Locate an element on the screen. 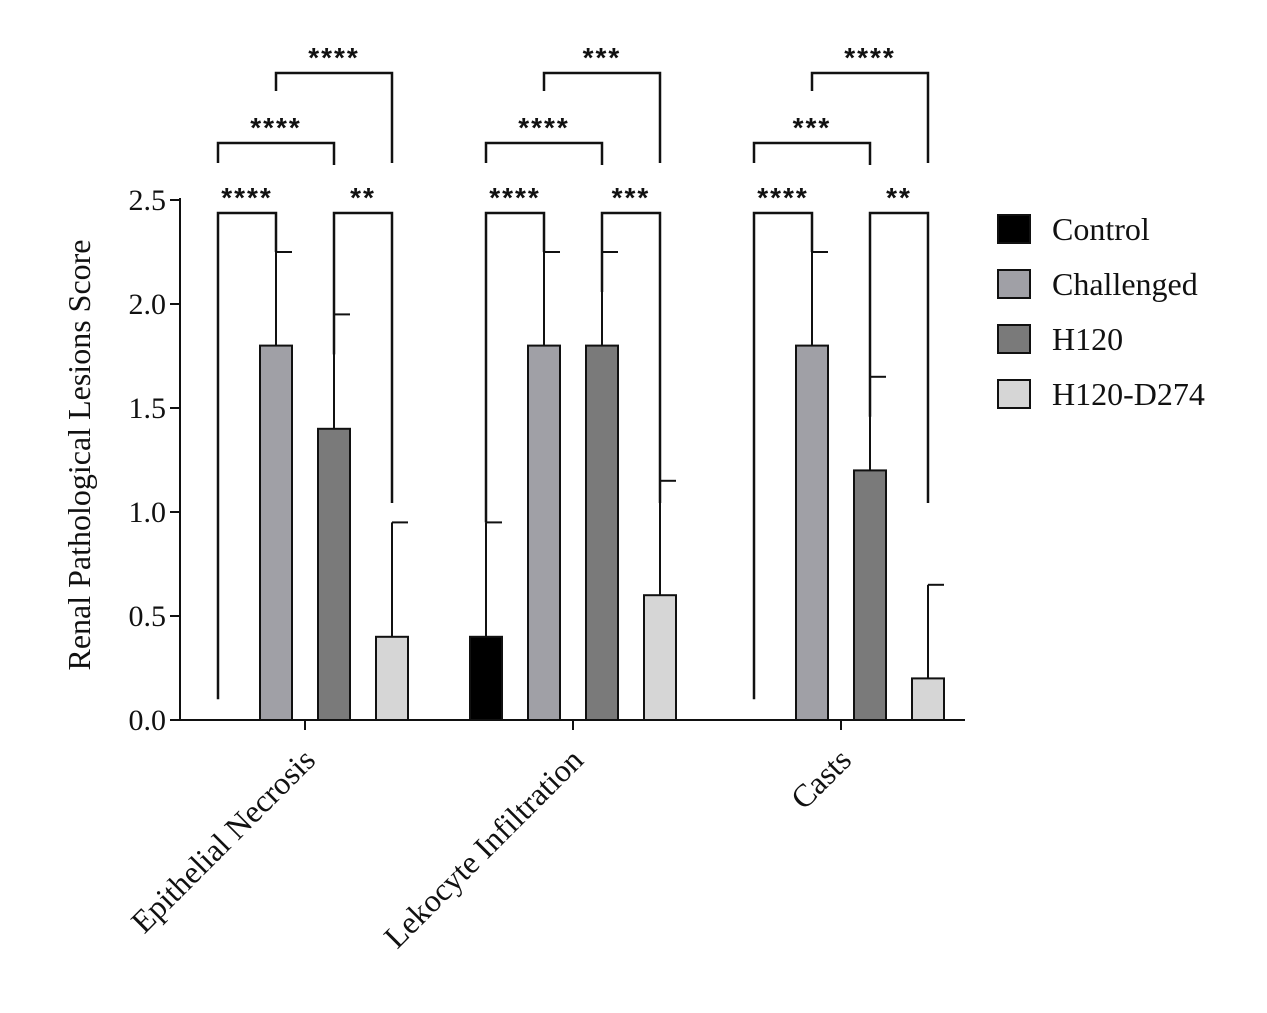  x-tick-label: Lekocyte Infiltration is located at coordinates (483, 847).